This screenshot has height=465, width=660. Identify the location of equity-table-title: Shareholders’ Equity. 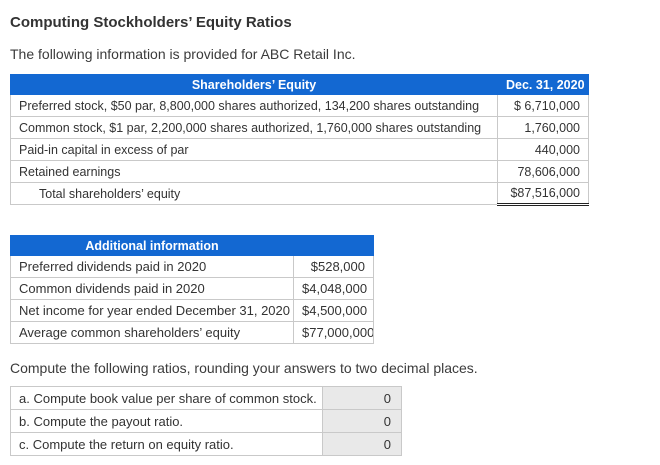
(254, 84).